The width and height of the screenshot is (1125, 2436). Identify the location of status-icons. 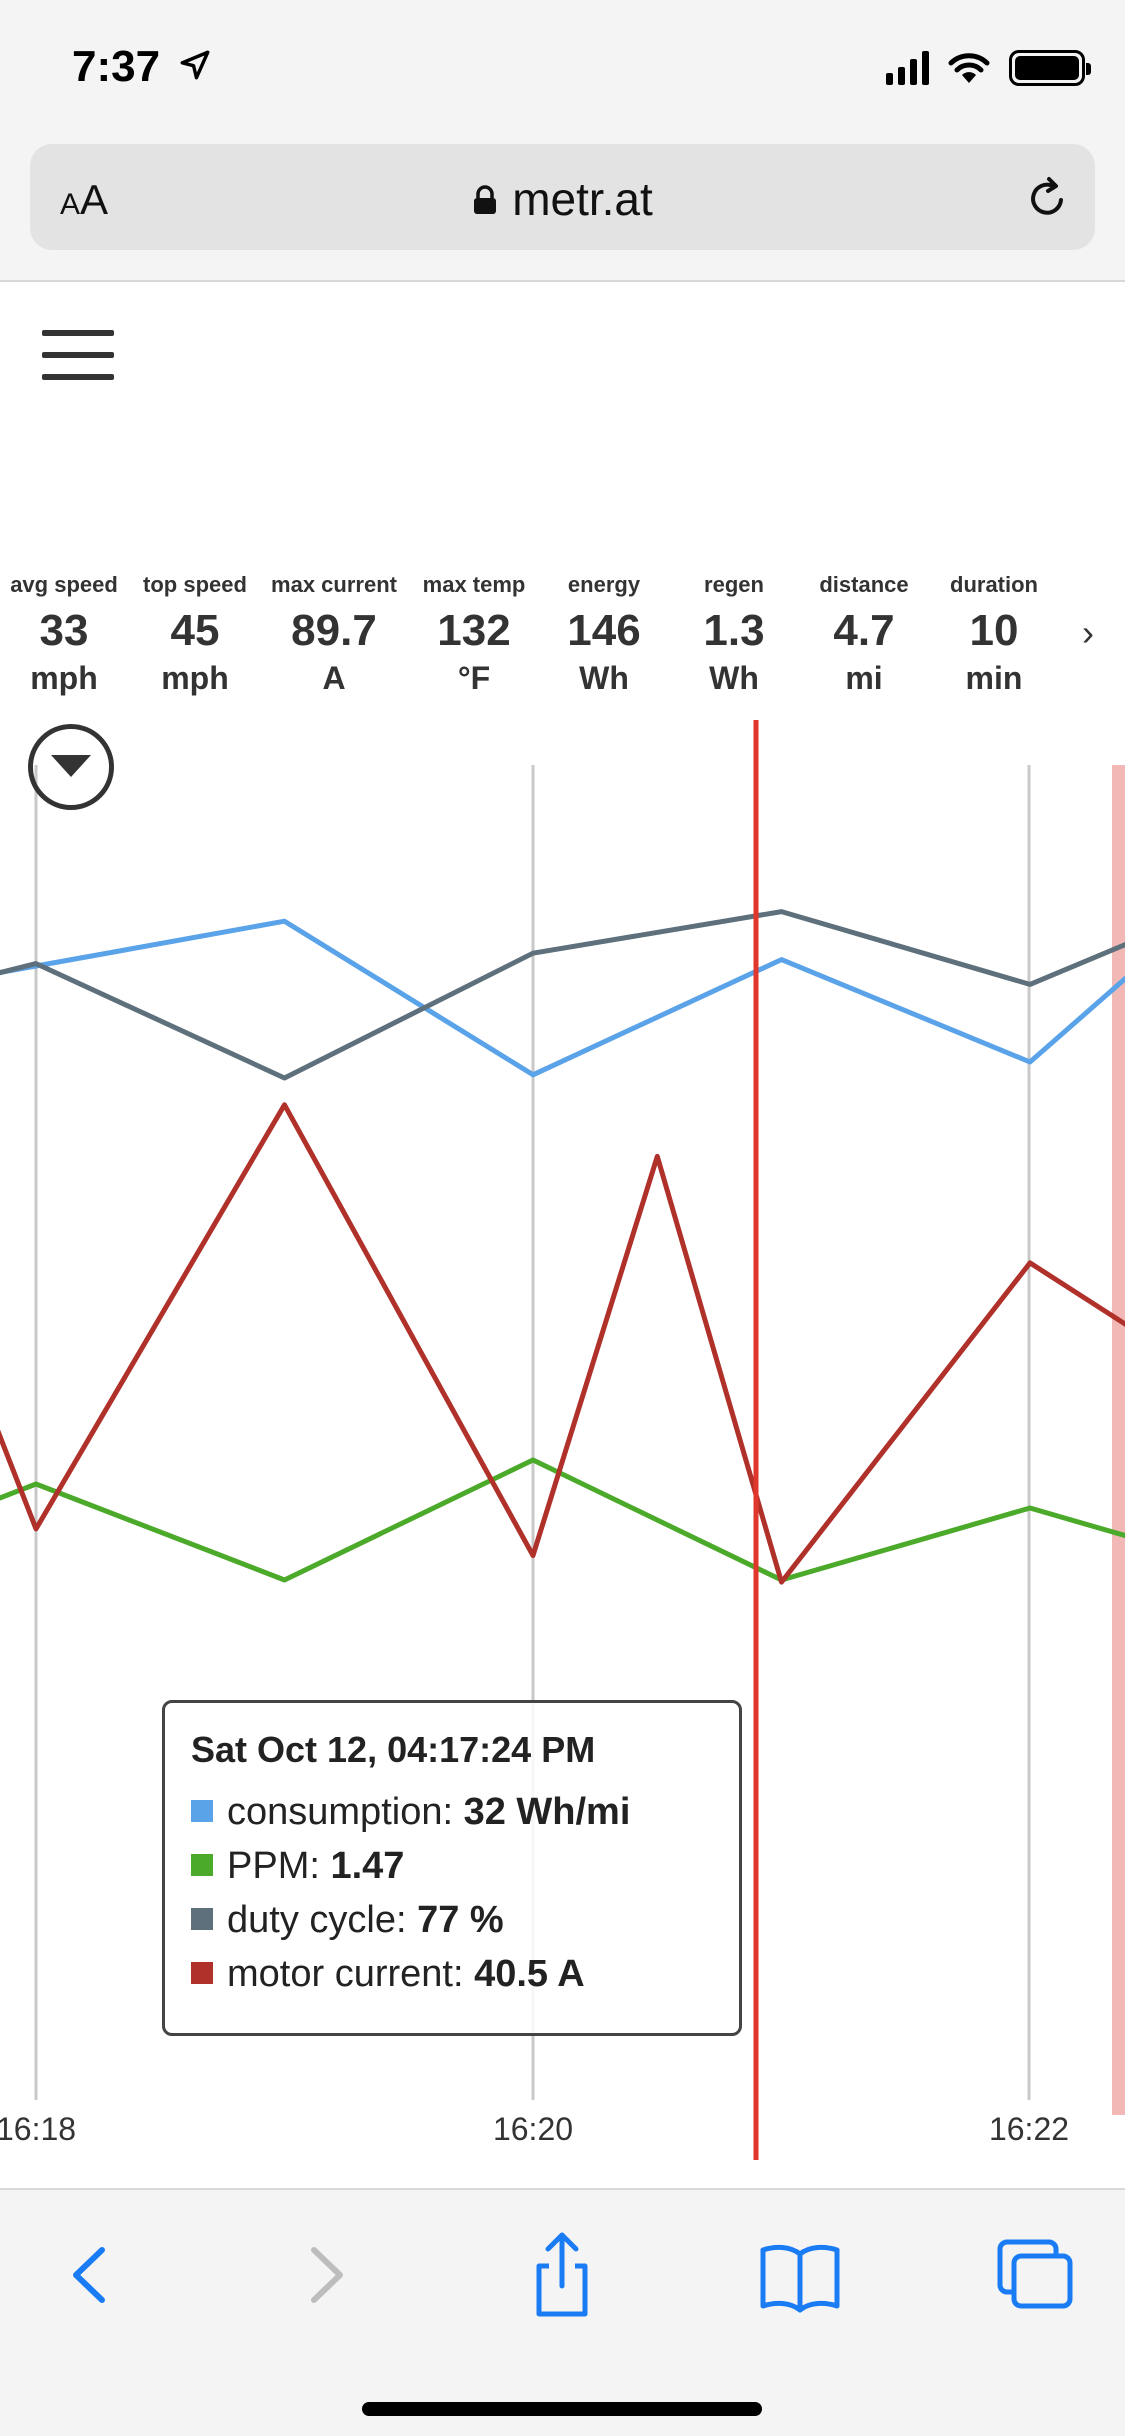
(988, 68).